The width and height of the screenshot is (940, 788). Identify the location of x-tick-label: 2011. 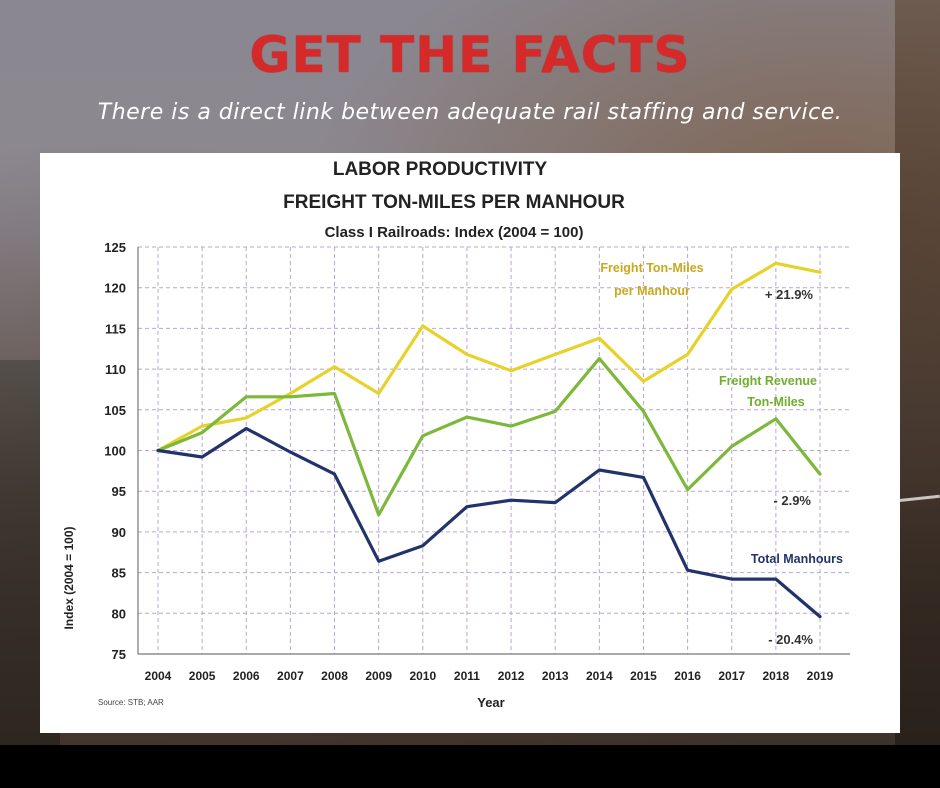
(467, 676).